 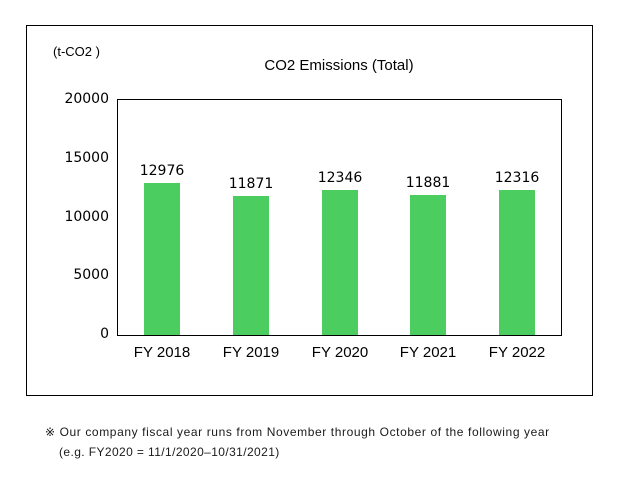 What do you see at coordinates (91, 275) in the screenshot?
I see `y-axis-tick-label: 5000` at bounding box center [91, 275].